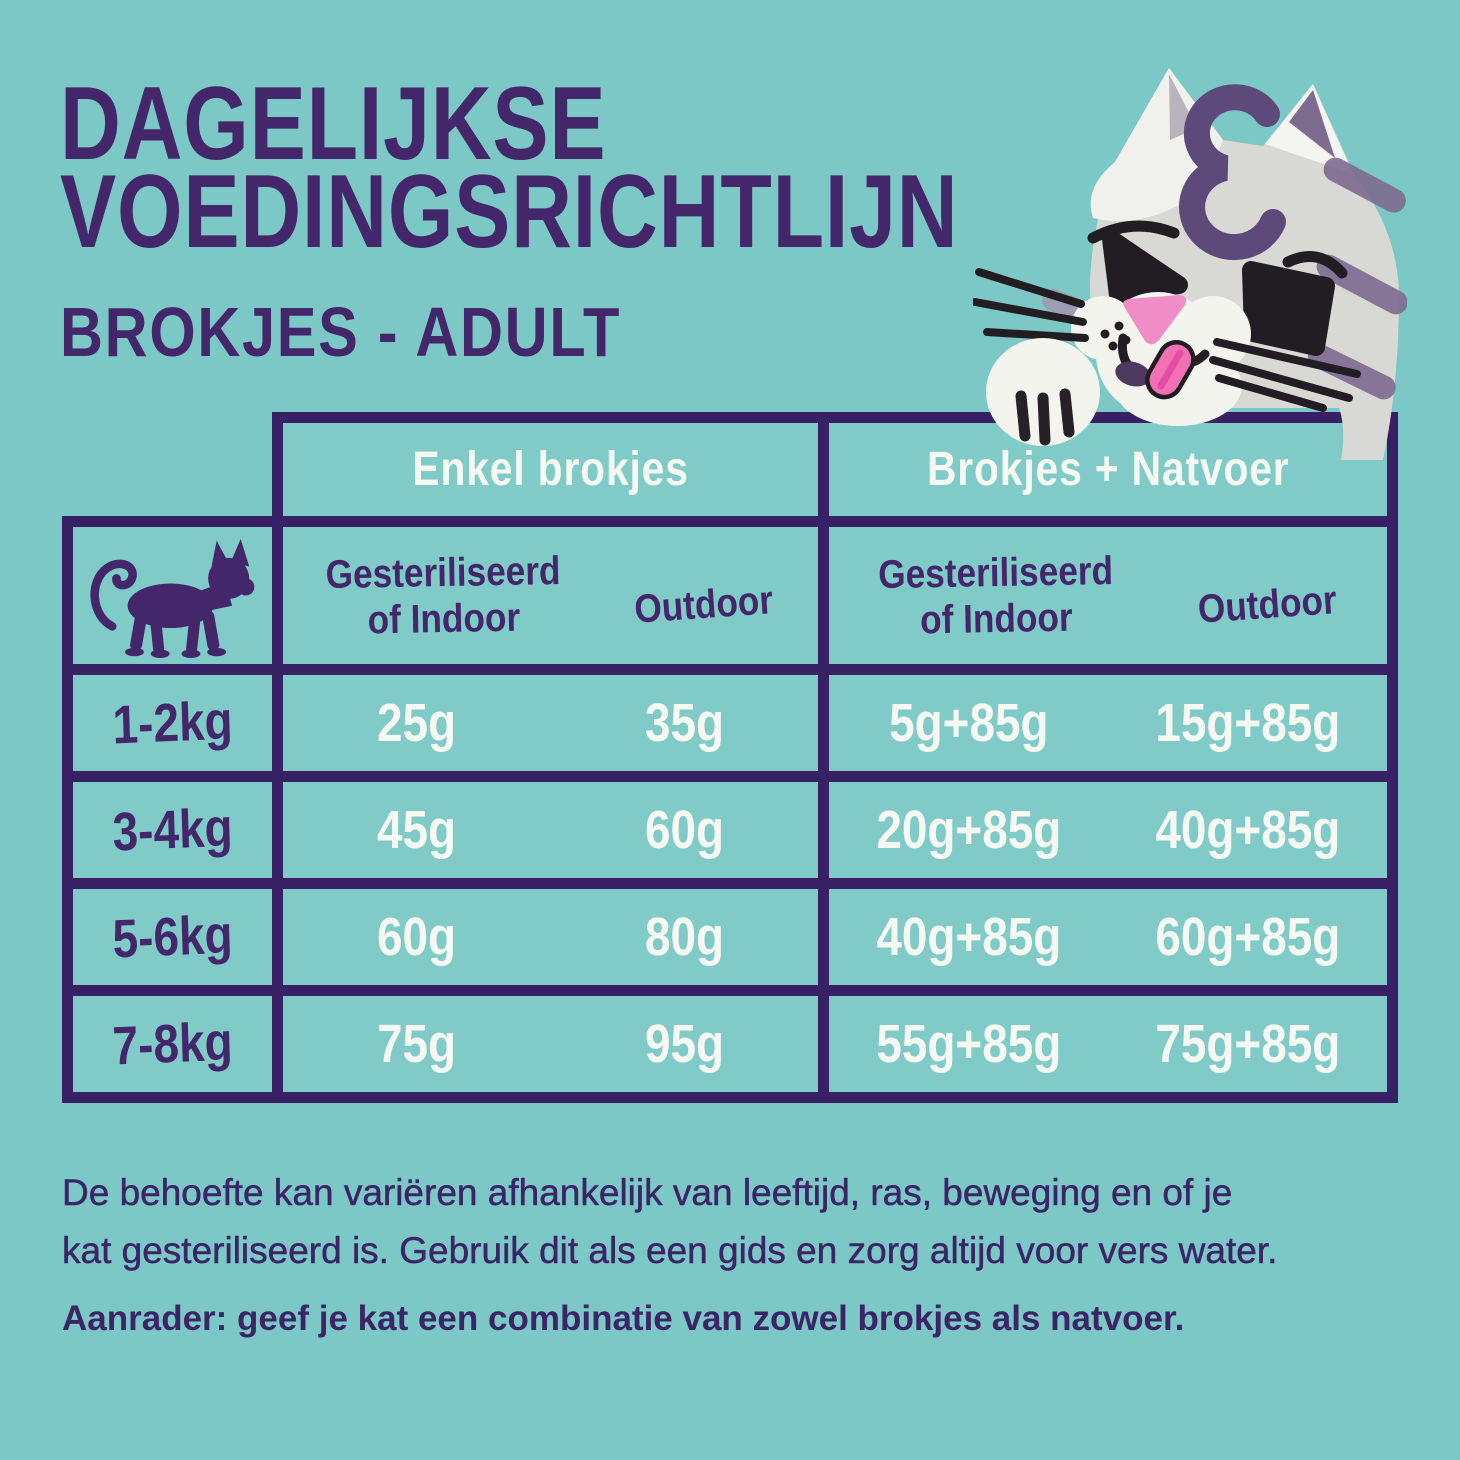 This screenshot has height=1460, width=1460. What do you see at coordinates (1043, 392) in the screenshot?
I see `paw` at bounding box center [1043, 392].